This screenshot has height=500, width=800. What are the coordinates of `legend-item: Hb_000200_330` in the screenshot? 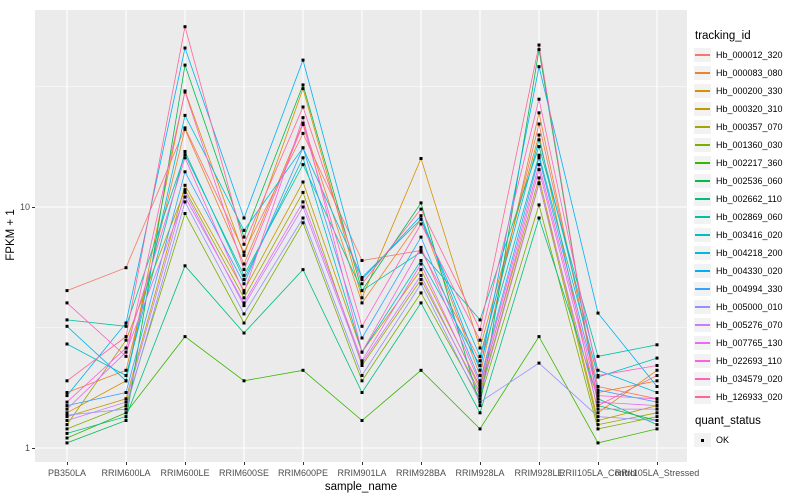 It's located at (746, 91).